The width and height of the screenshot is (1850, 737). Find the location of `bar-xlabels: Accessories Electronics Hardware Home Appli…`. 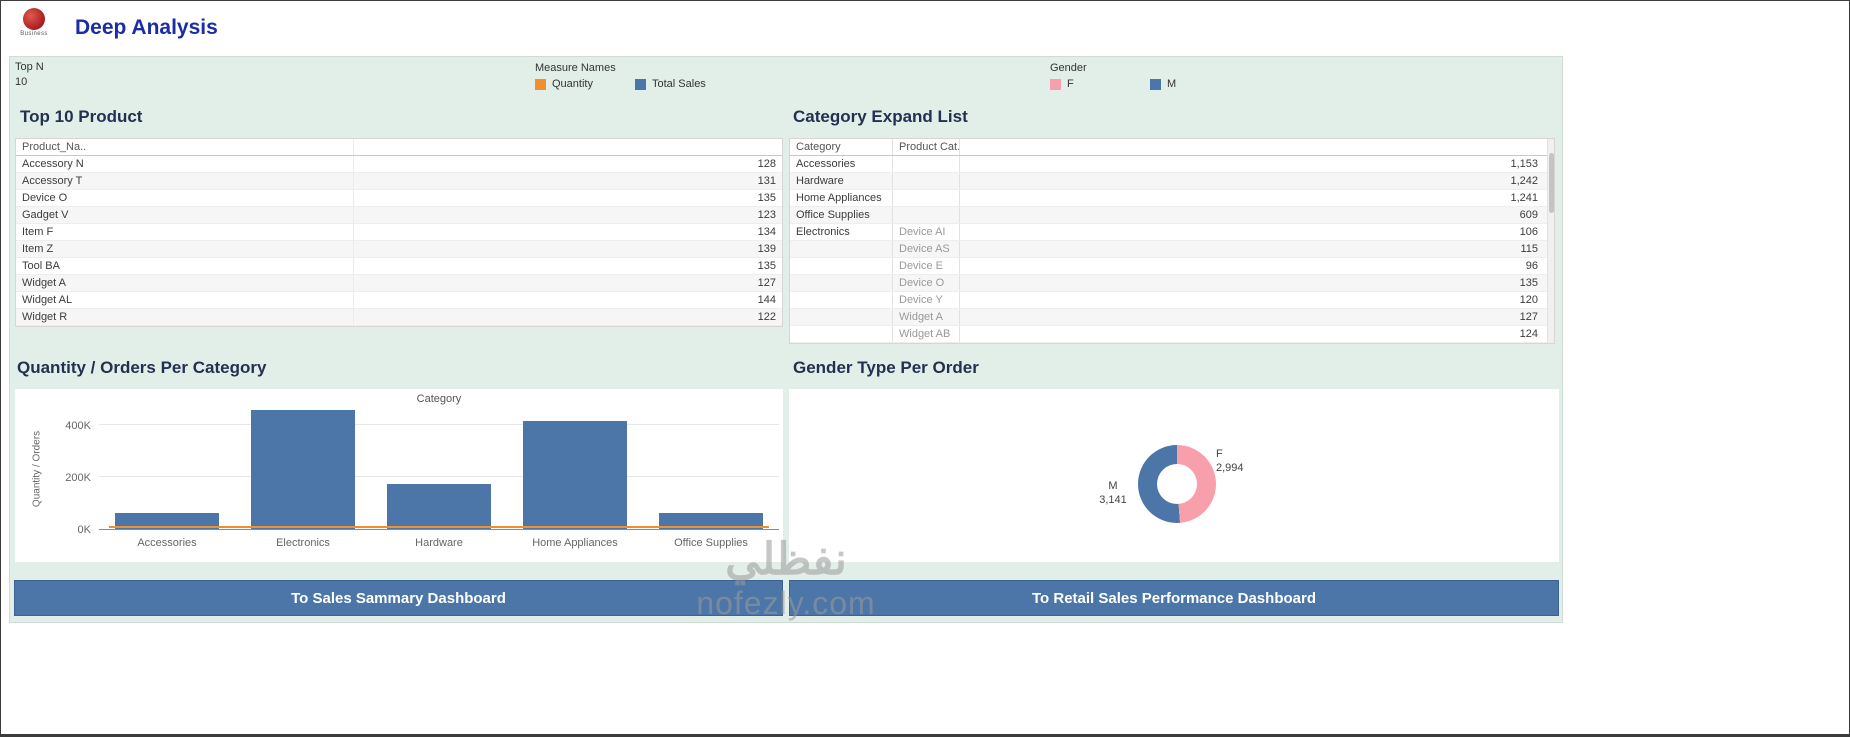

bar-xlabels: Accessories Electronics Hardware Home Appli… is located at coordinates (439, 543).